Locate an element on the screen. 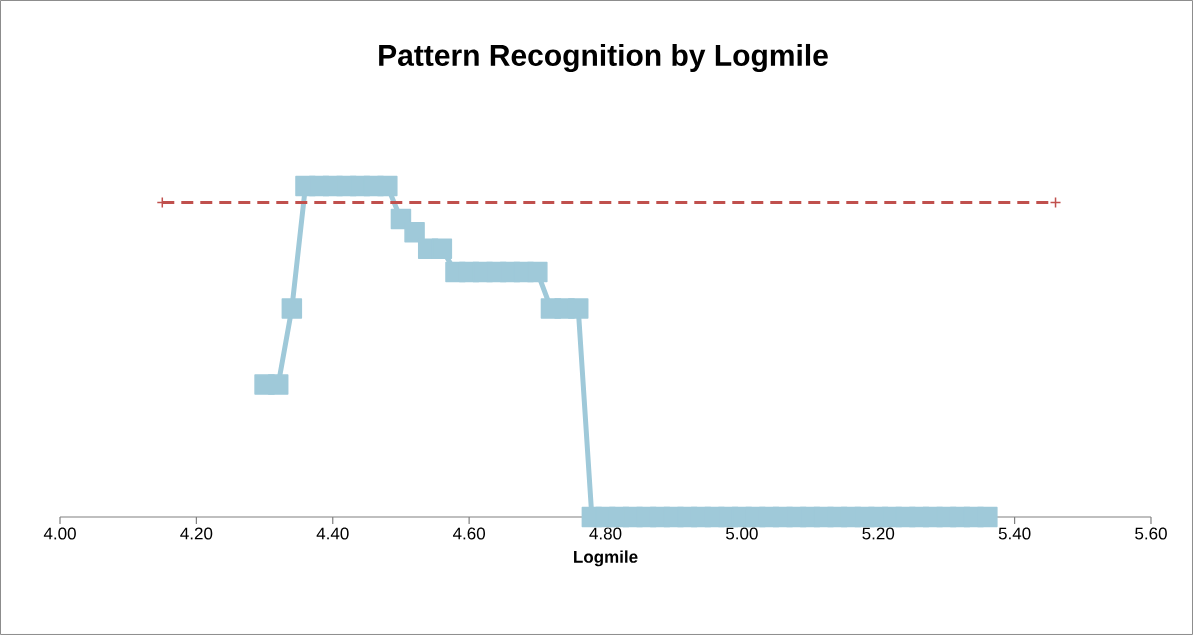 Image resolution: width=1193 pixels, height=635 pixels. x-tick-label: 5.60 is located at coordinates (1151, 533).